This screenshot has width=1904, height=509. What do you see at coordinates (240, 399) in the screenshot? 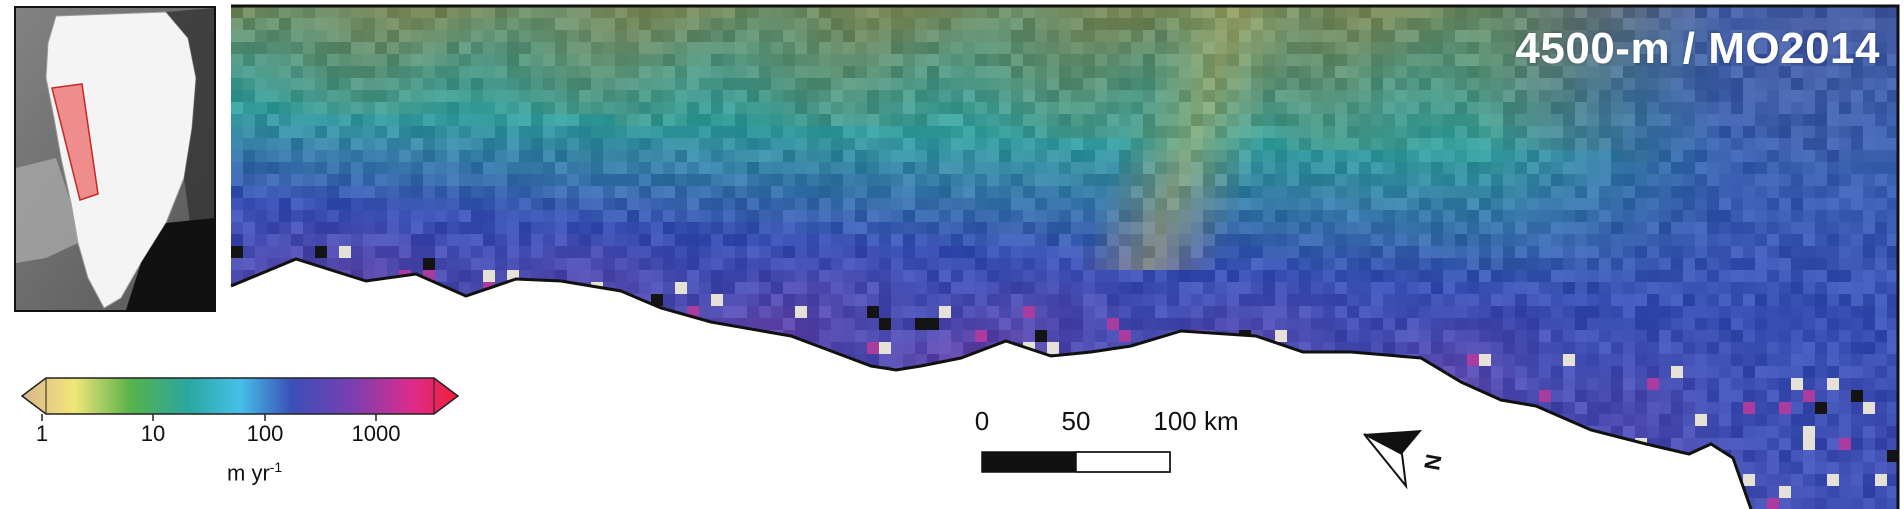
I see `colorbar-gradient` at bounding box center [240, 399].